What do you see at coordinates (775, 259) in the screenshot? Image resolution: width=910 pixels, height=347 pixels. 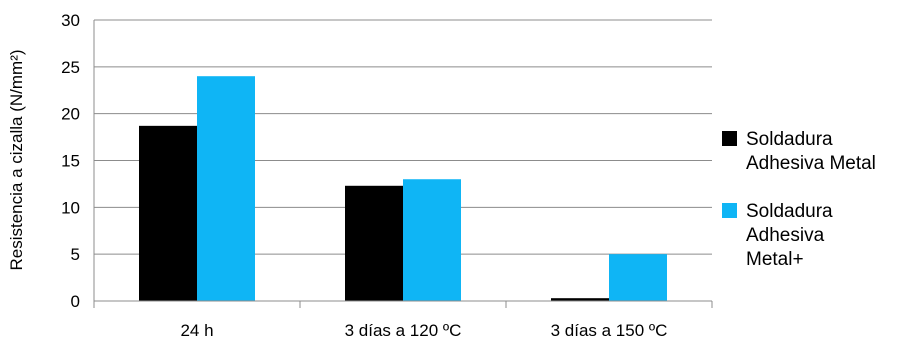 I see `legend-label-line: Metal+` at bounding box center [775, 259].